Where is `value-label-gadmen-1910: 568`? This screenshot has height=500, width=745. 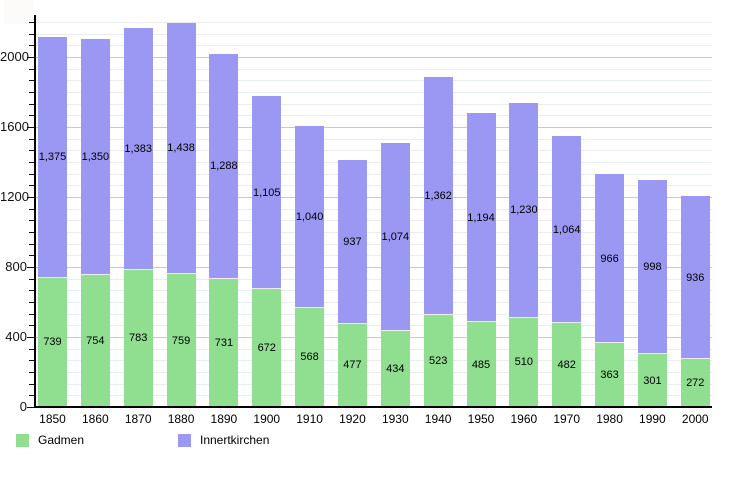 value-label-gadmen-1910: 568 is located at coordinates (309, 357).